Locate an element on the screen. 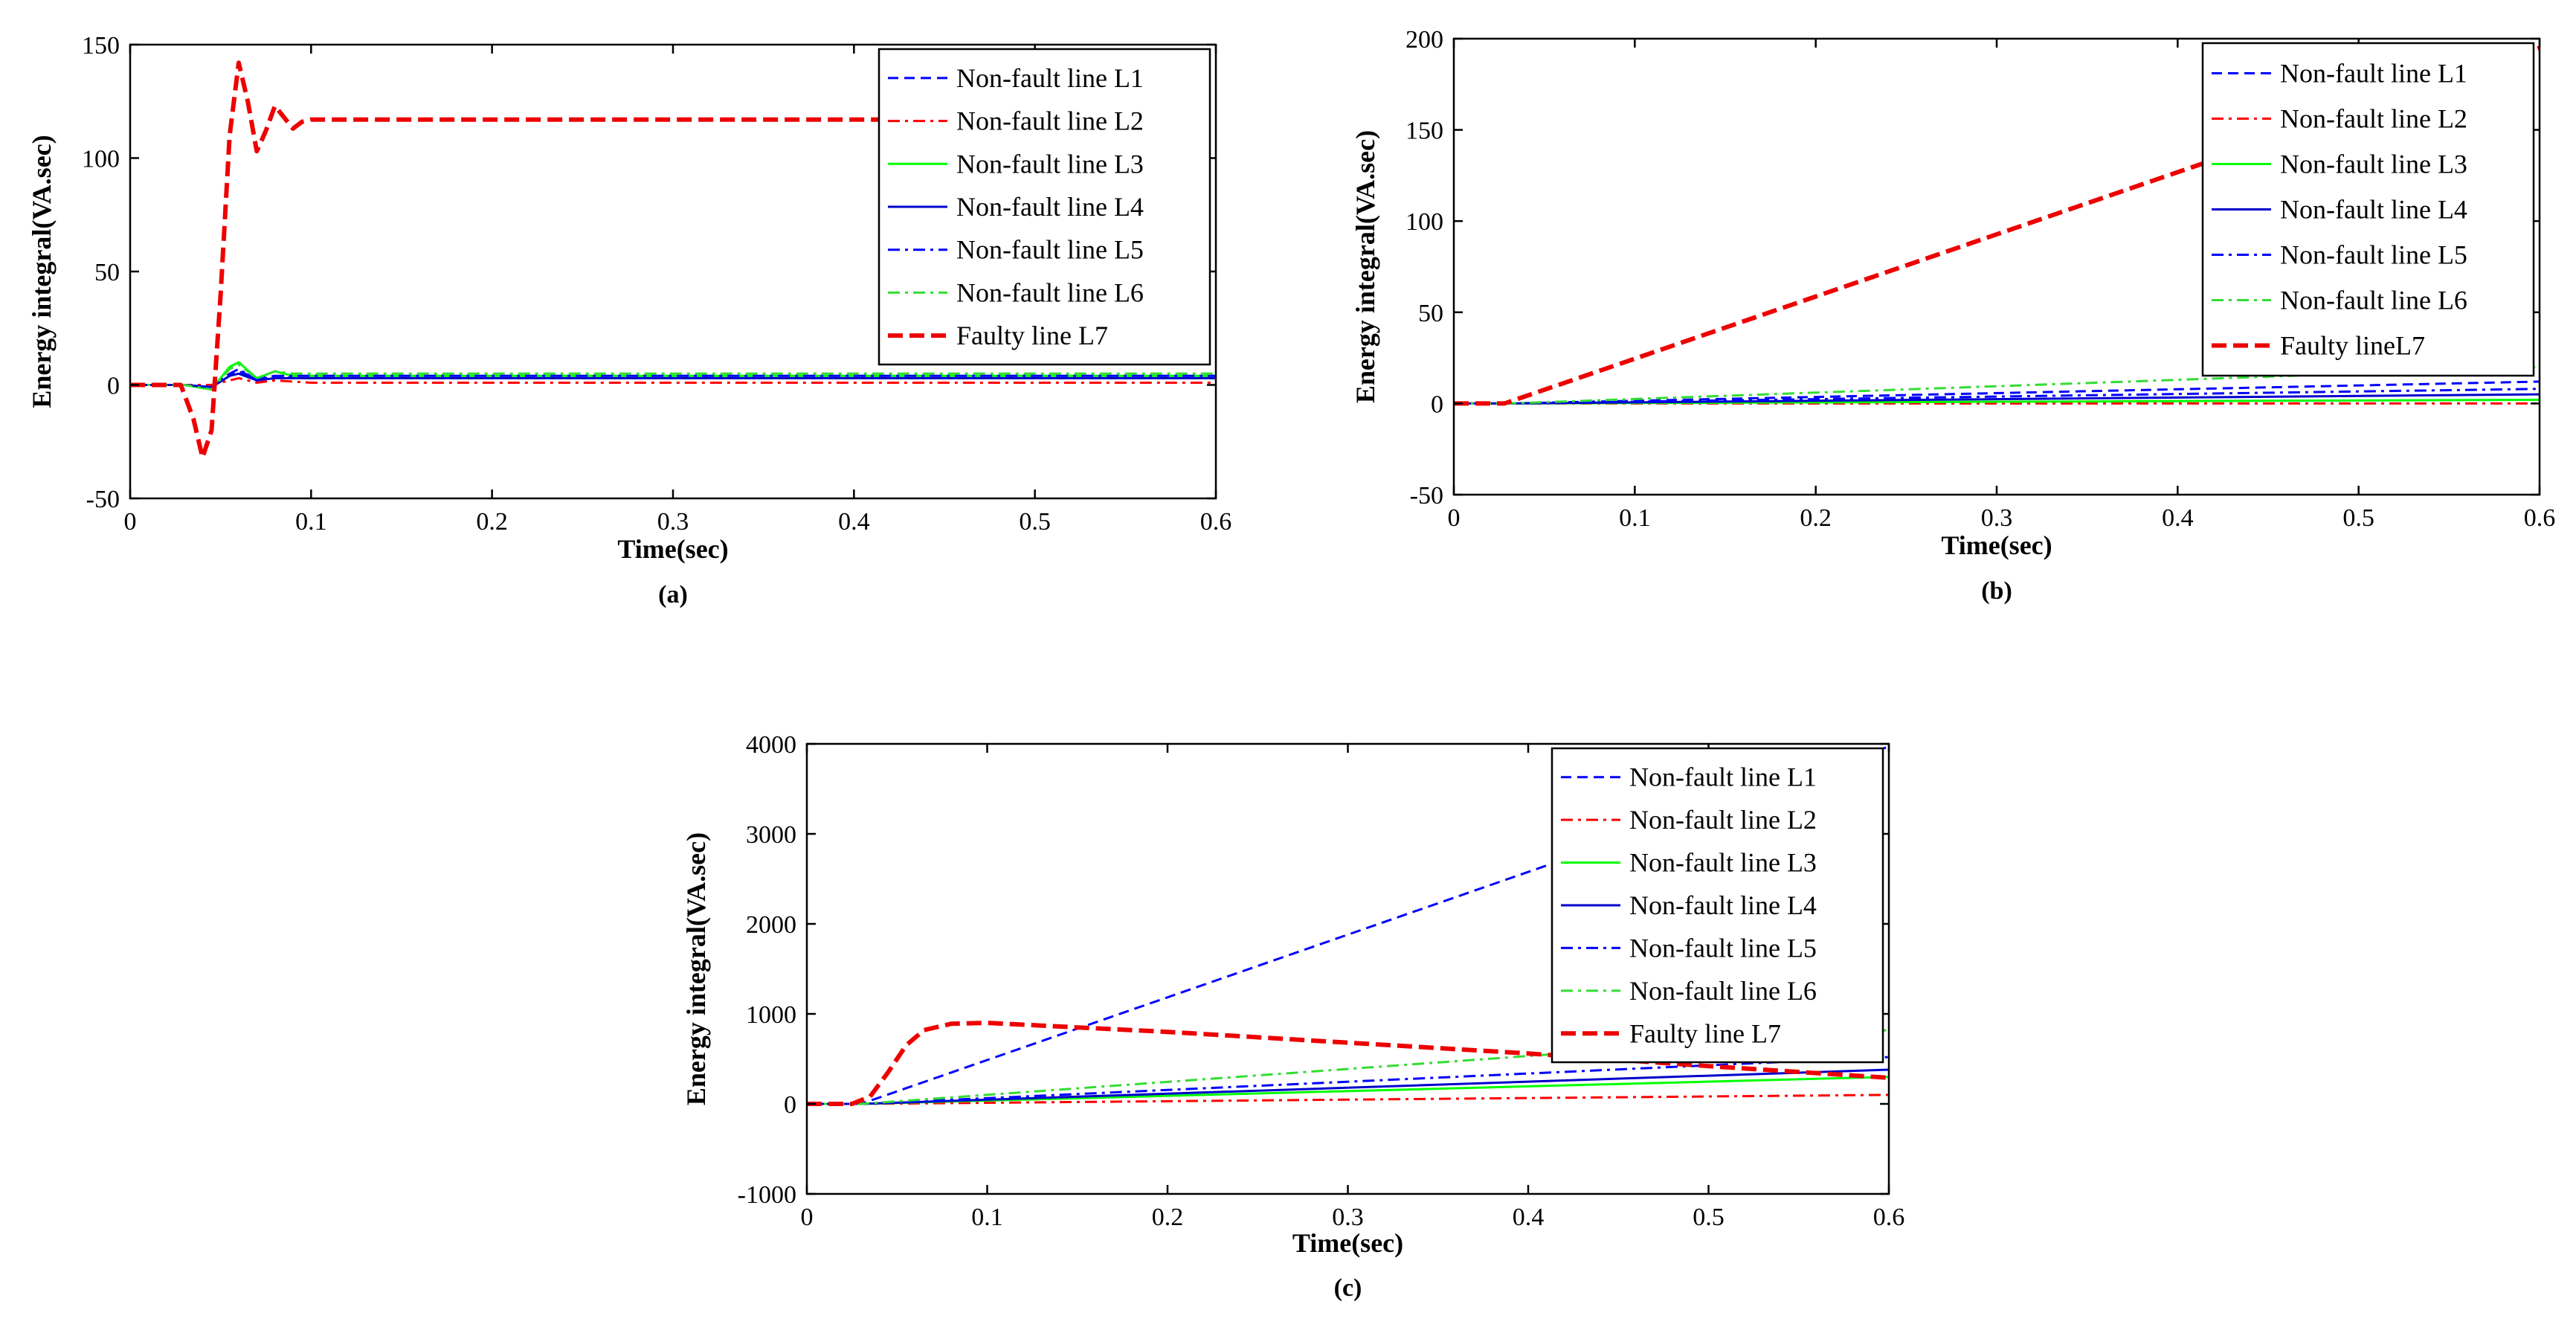 Image resolution: width=2576 pixels, height=1333 pixels. y-tick-label: 200 is located at coordinates (1424, 40).